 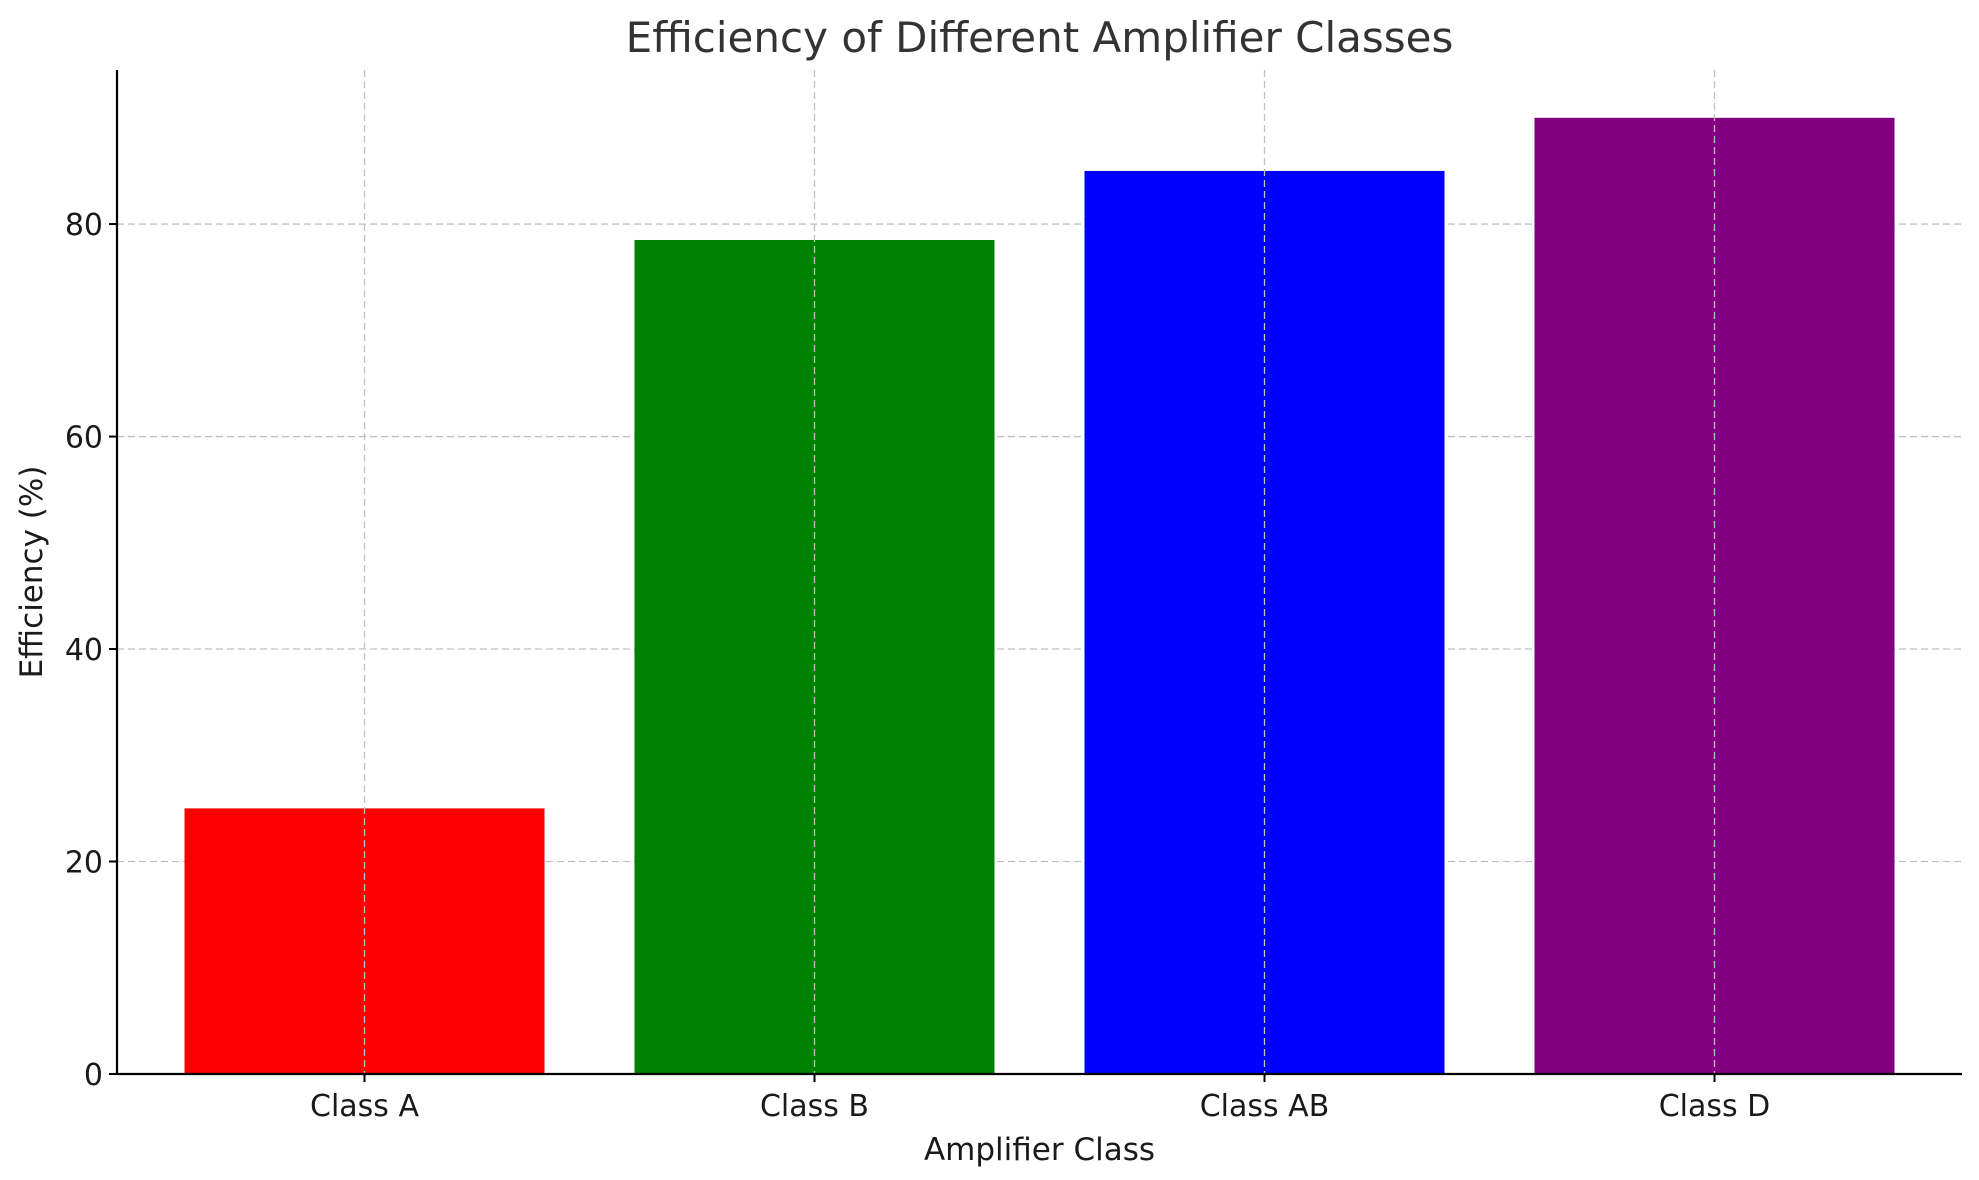 I want to click on bar-class-d, so click(x=1714, y=596).